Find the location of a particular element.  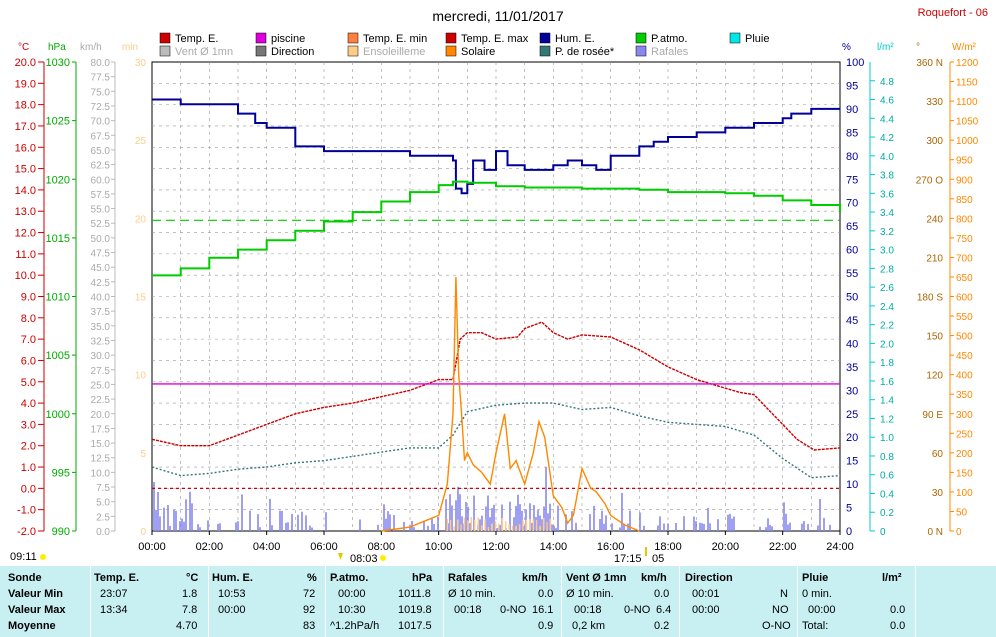

wind-tick-label: 22.5 is located at coordinates (101, 400).